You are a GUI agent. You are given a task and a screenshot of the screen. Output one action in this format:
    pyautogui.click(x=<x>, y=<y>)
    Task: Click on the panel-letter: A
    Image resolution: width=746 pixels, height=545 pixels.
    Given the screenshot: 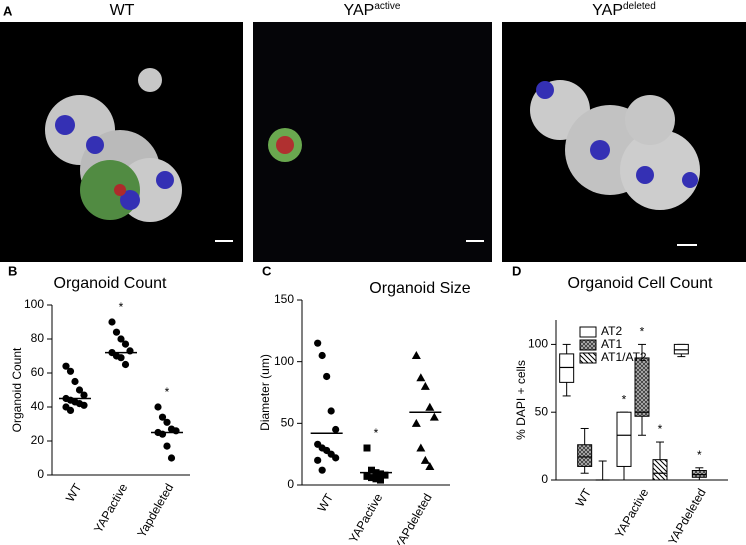 What is the action you would take?
    pyautogui.click(x=8, y=10)
    